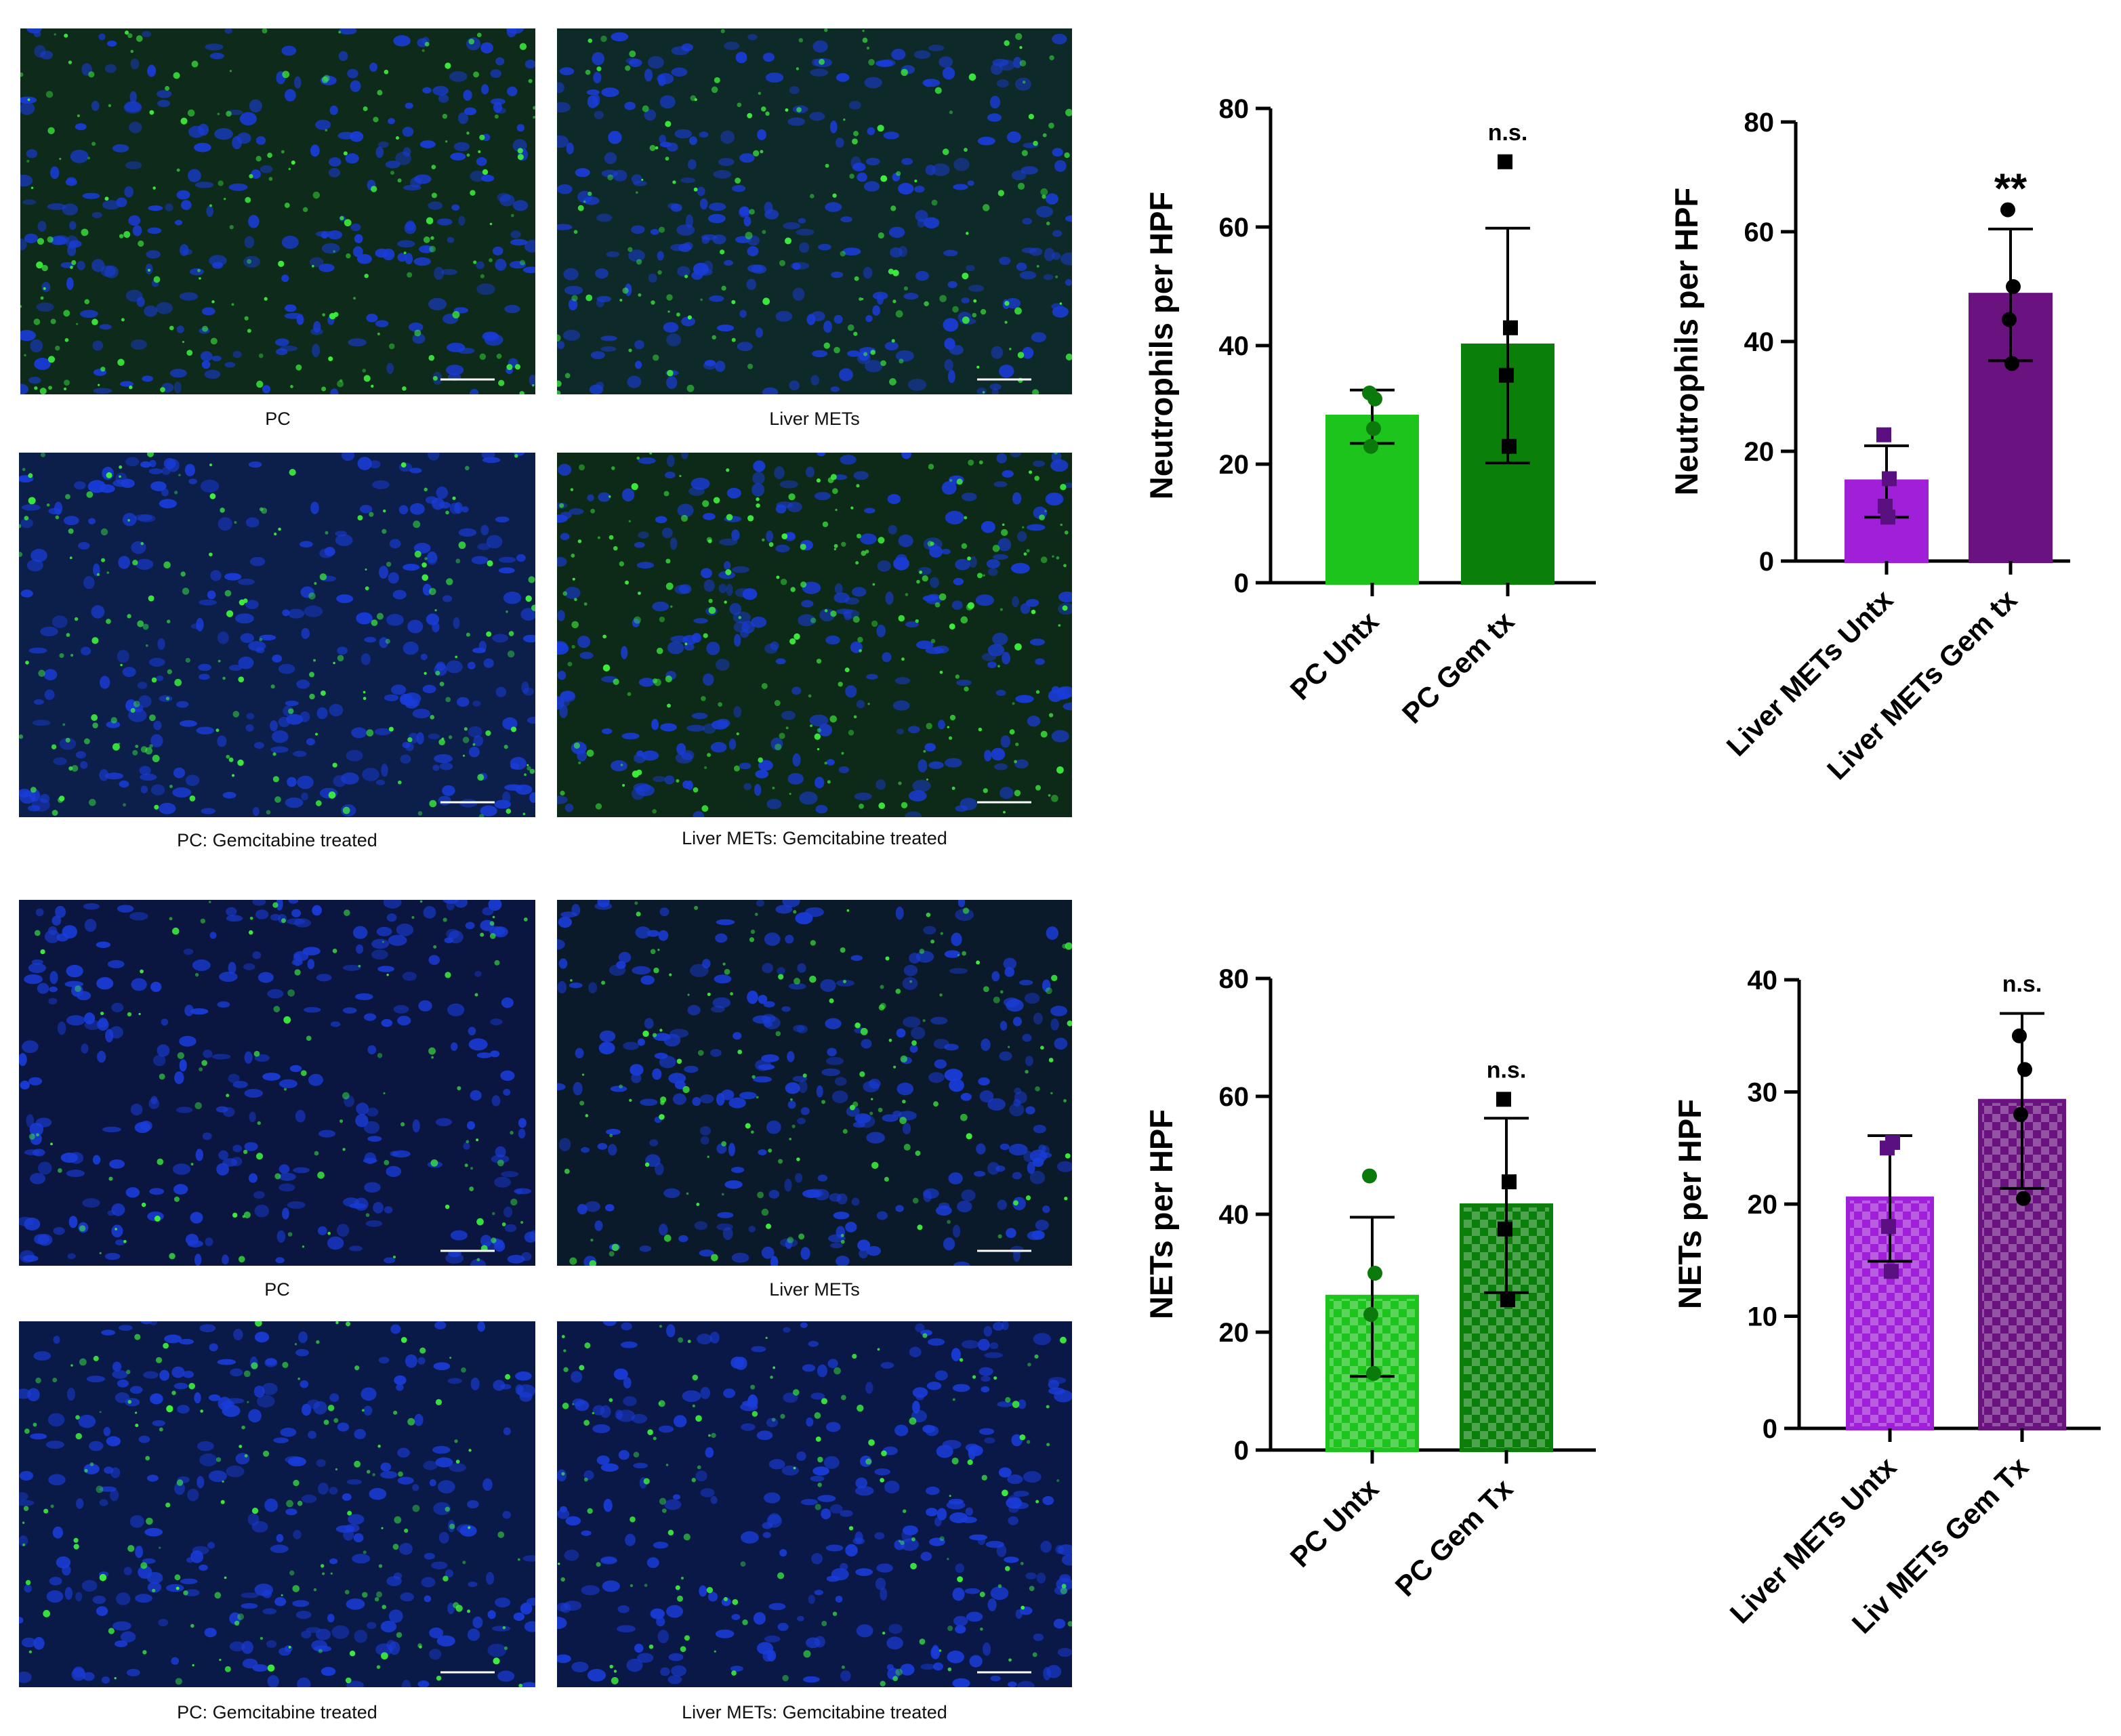  Describe the element at coordinates (2011, 189) in the screenshot. I see `significance-label: **` at that location.